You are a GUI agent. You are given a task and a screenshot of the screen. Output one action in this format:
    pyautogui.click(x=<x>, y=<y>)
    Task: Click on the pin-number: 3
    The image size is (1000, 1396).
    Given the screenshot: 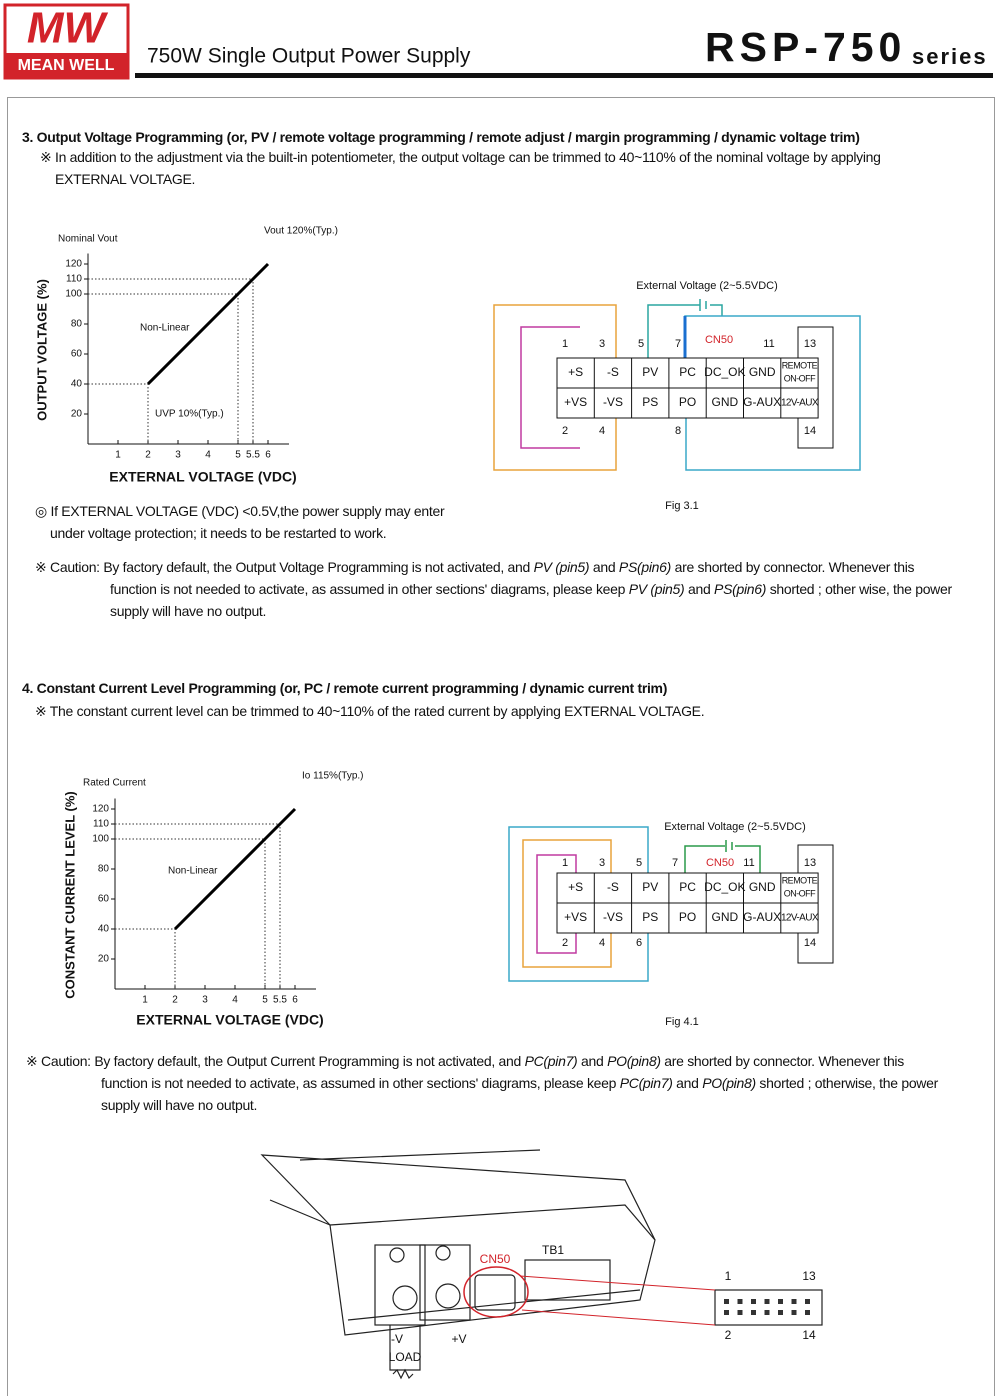 What is the action you would take?
    pyautogui.click(x=602, y=863)
    